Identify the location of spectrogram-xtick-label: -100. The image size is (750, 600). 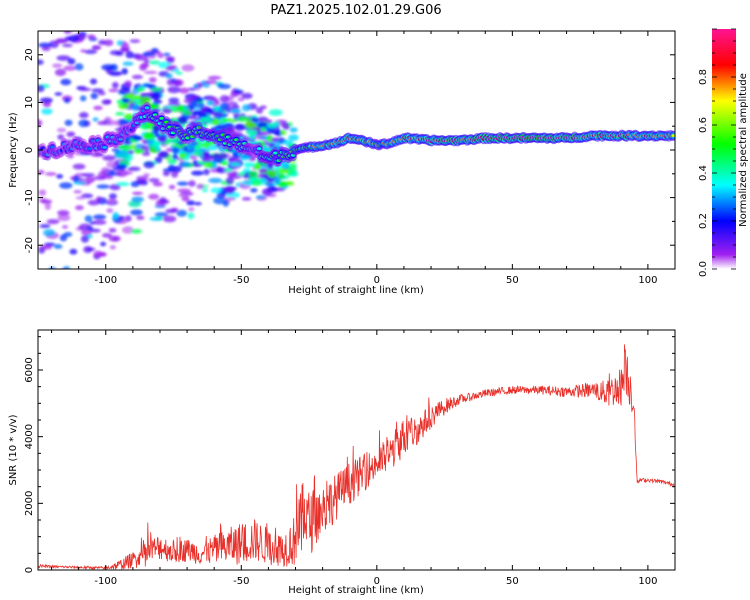
(105, 280).